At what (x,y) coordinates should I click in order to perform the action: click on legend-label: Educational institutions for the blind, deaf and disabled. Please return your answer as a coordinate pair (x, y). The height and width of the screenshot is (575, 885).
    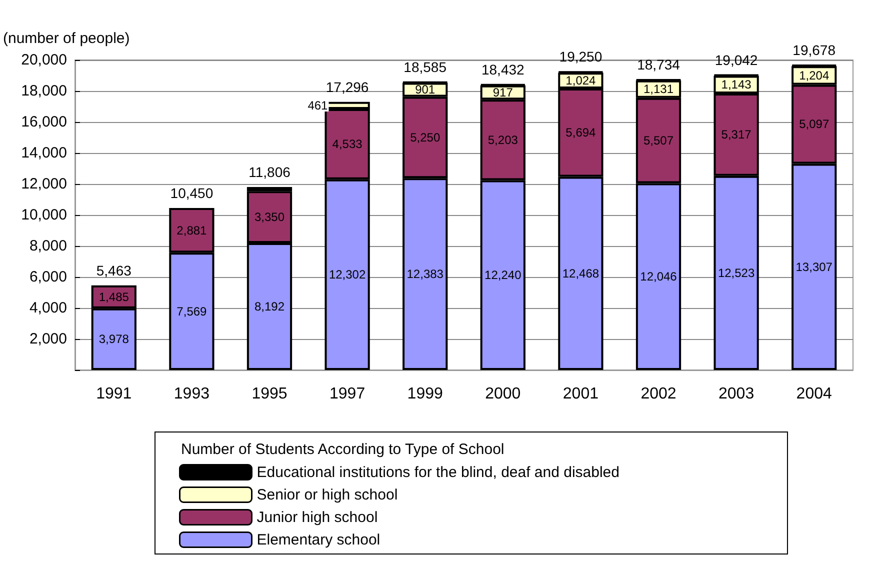
    Looking at the image, I should click on (438, 472).